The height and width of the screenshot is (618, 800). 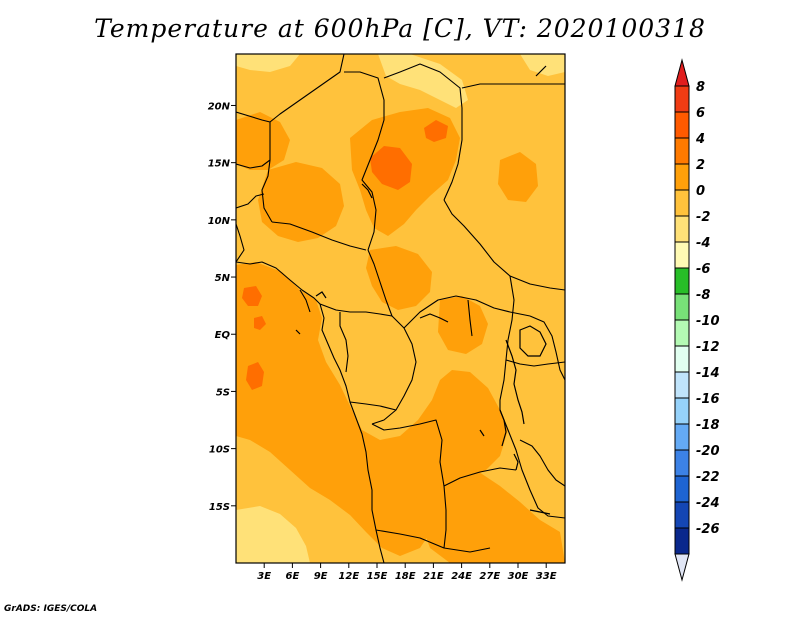 What do you see at coordinates (700, 139) in the screenshot?
I see `colorbar-label: 4` at bounding box center [700, 139].